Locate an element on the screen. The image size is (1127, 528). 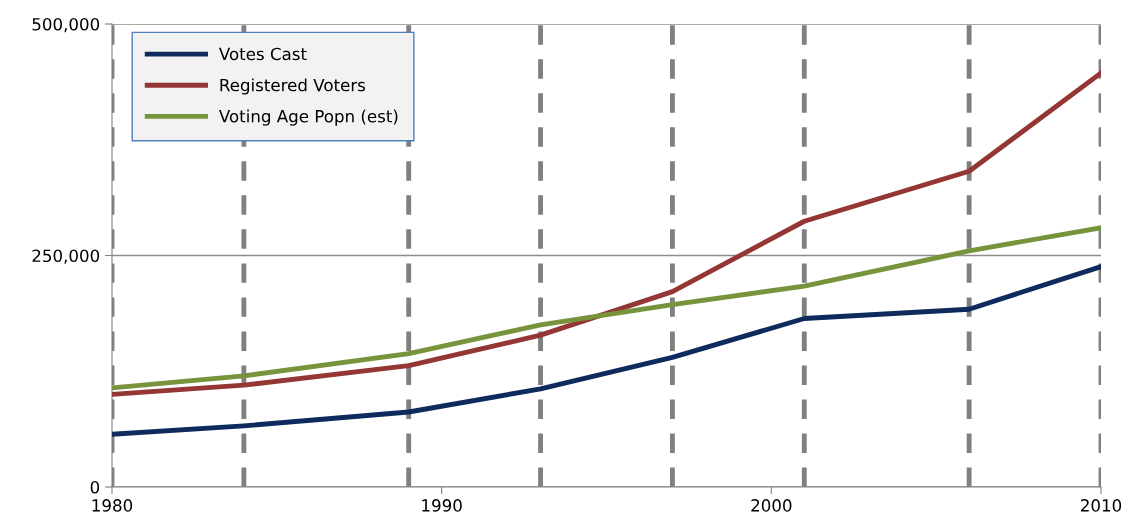
y-tick-label: 0 is located at coordinates (95, 487).